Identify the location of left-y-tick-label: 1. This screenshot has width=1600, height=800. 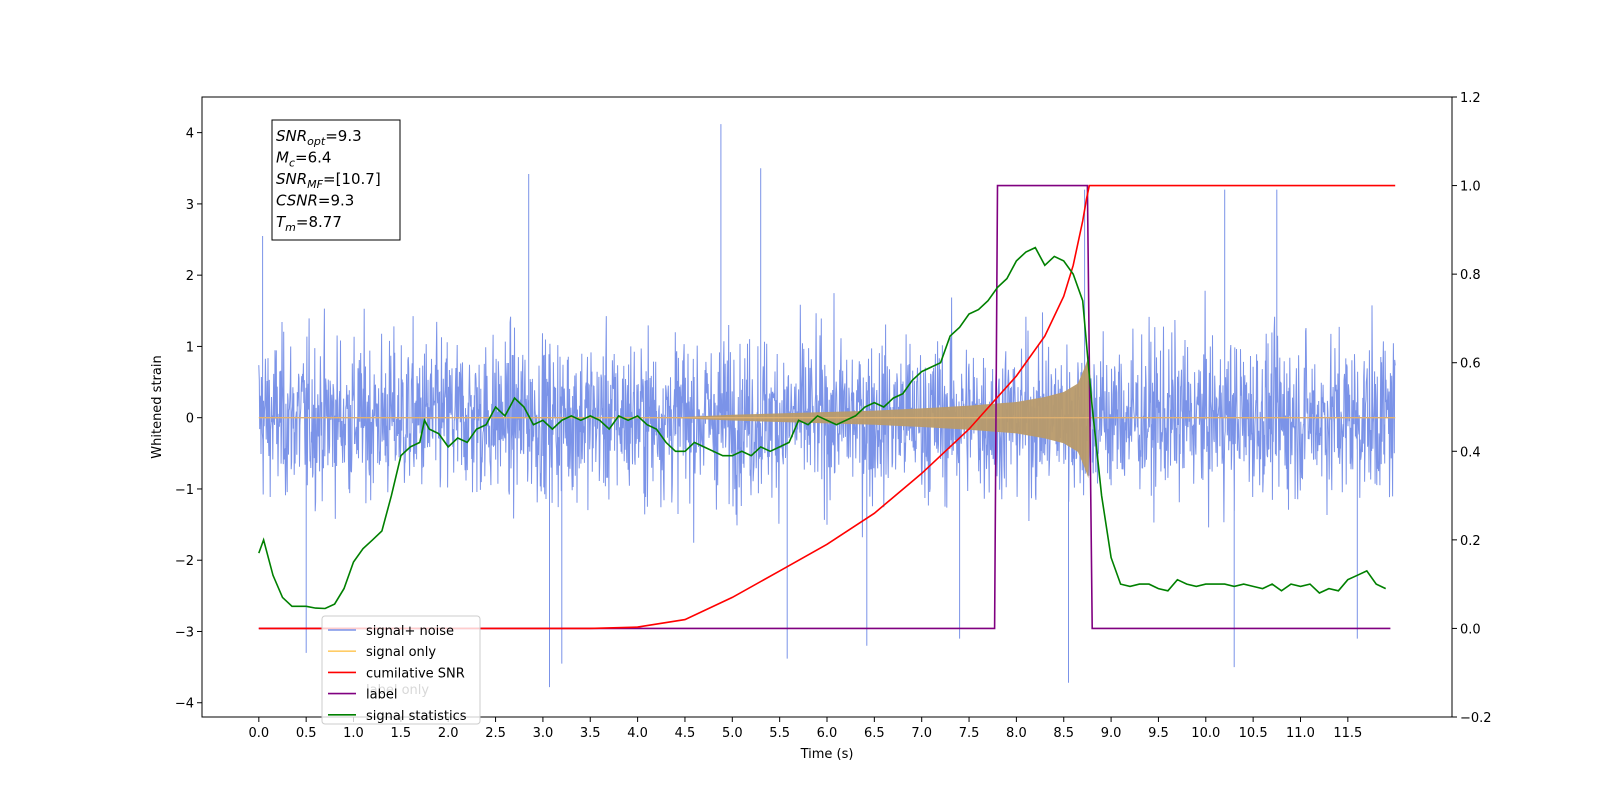
(190, 347).